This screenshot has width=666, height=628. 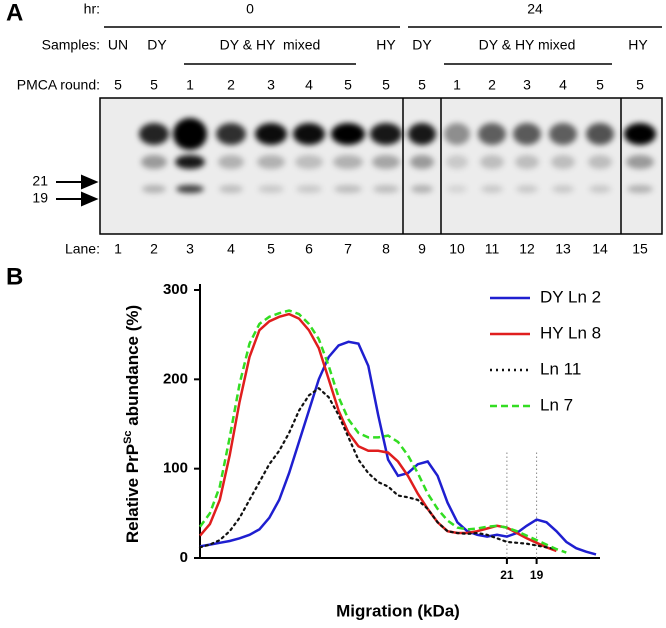 What do you see at coordinates (175, 289) in the screenshot?
I see `y-tick-label: 300` at bounding box center [175, 289].